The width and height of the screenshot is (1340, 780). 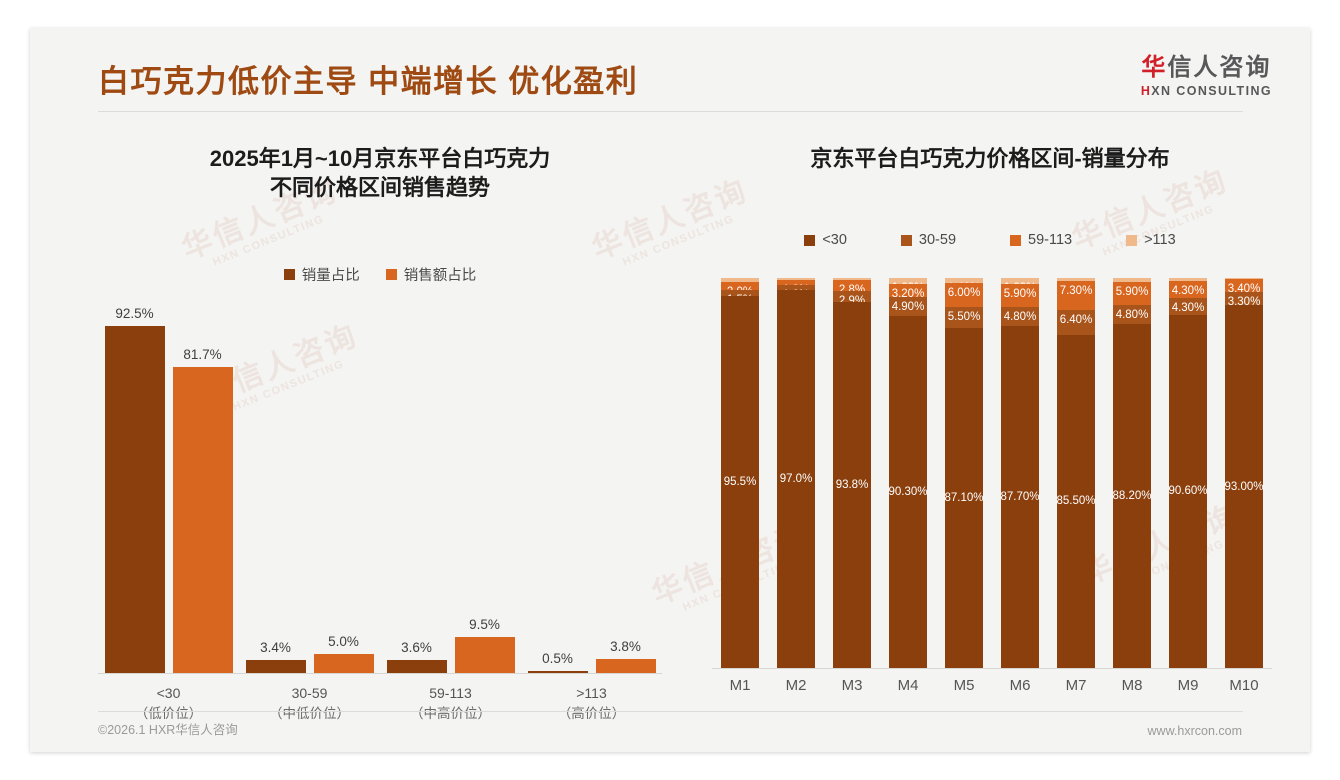 What do you see at coordinates (908, 685) in the screenshot?
I see `month-label: M4` at bounding box center [908, 685].